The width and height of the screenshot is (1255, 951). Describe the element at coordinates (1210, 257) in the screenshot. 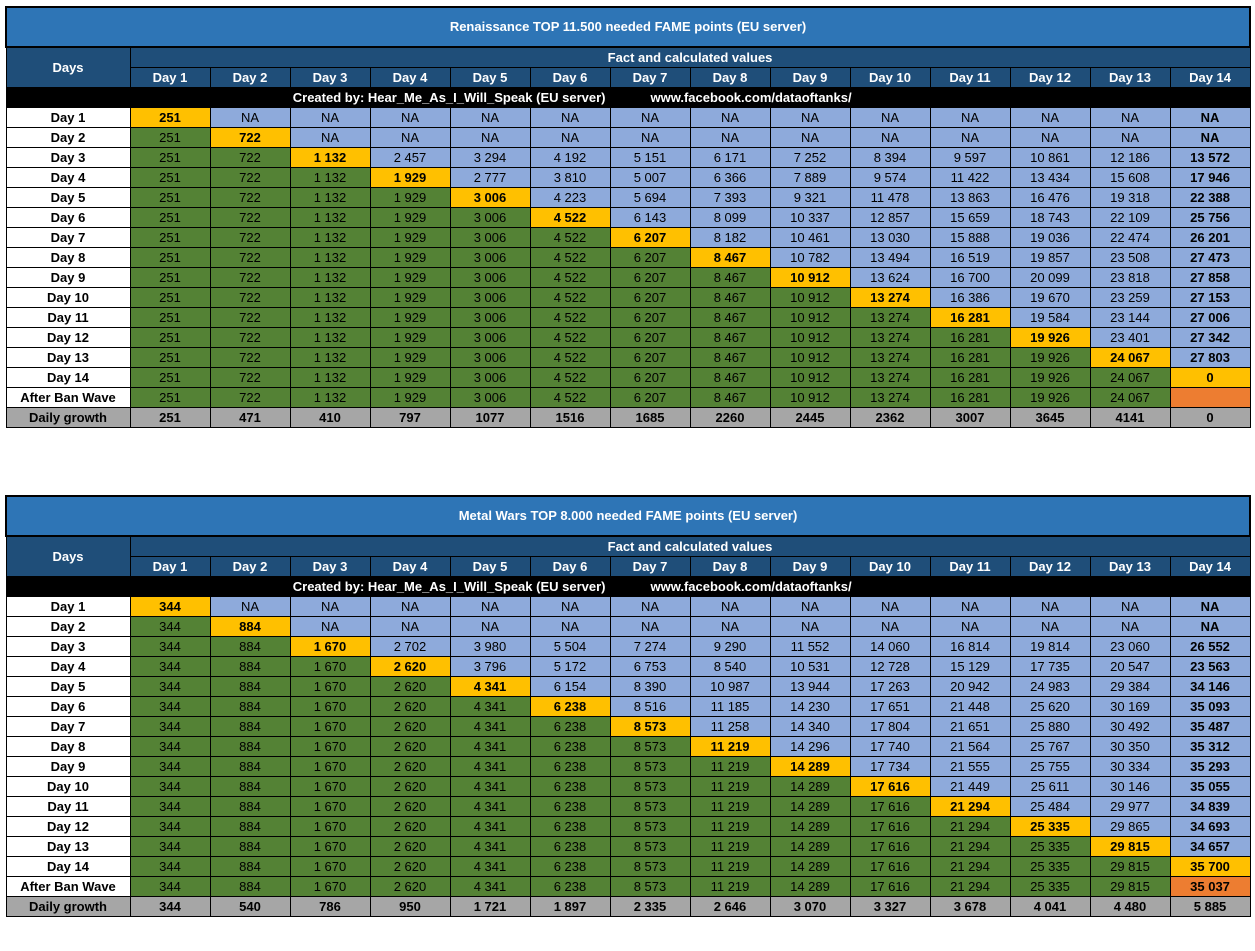

I see `value-cell: 27 473` at that location.